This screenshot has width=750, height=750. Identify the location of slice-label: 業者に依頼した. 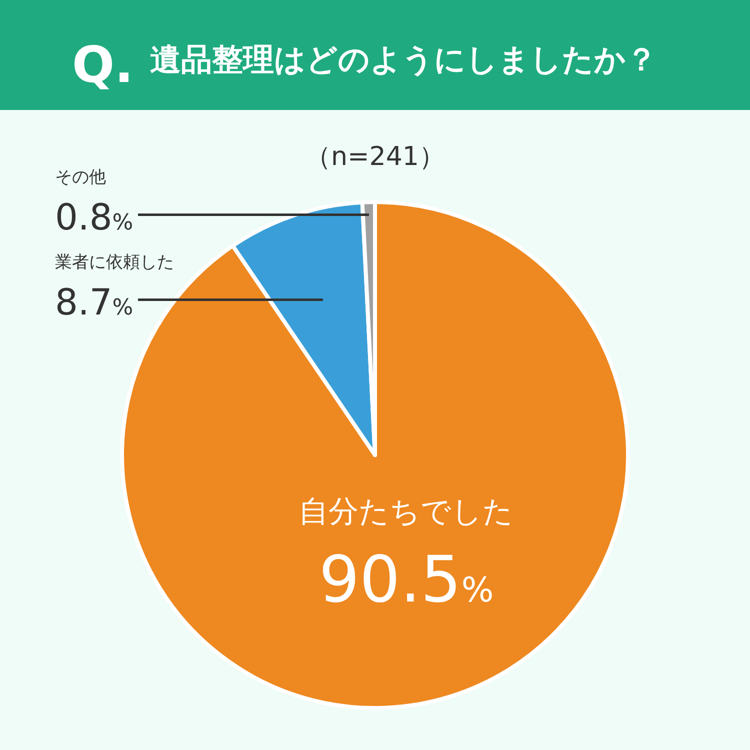
(114, 262).